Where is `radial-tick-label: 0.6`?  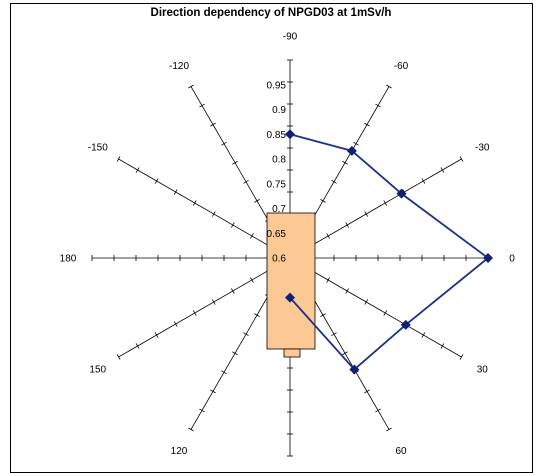 radial-tick-label: 0.6 is located at coordinates (279, 259).